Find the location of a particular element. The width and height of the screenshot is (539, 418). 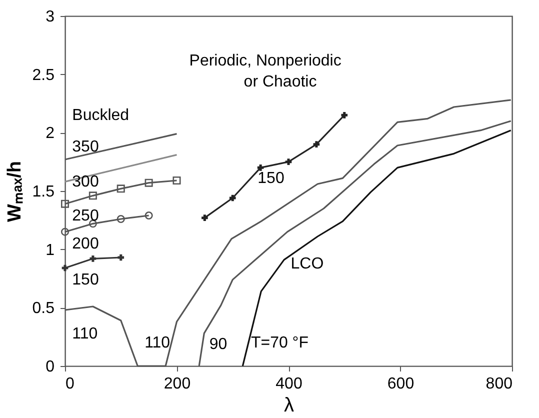

x-tick-label: 800 is located at coordinates (499, 384).